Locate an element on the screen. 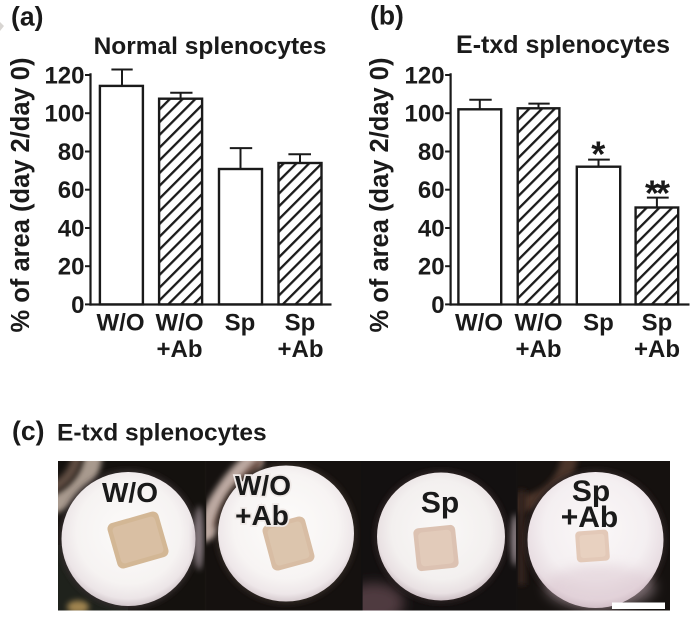 The image size is (696, 622). svg-text: (a) is located at coordinates (27, 17).